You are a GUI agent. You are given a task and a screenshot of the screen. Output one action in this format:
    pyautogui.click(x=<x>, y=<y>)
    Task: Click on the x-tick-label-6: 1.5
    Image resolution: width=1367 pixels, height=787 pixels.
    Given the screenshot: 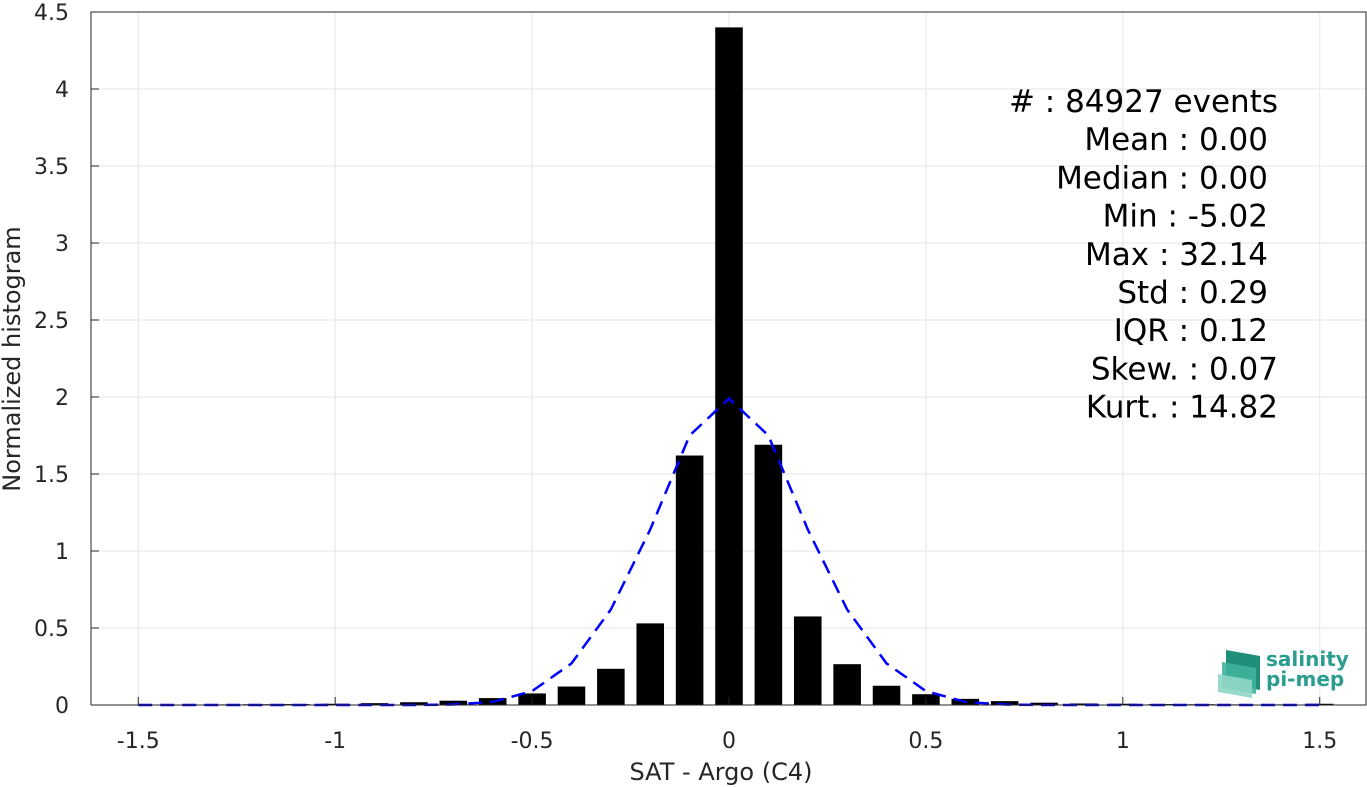 What is the action you would take?
    pyautogui.click(x=1319, y=741)
    